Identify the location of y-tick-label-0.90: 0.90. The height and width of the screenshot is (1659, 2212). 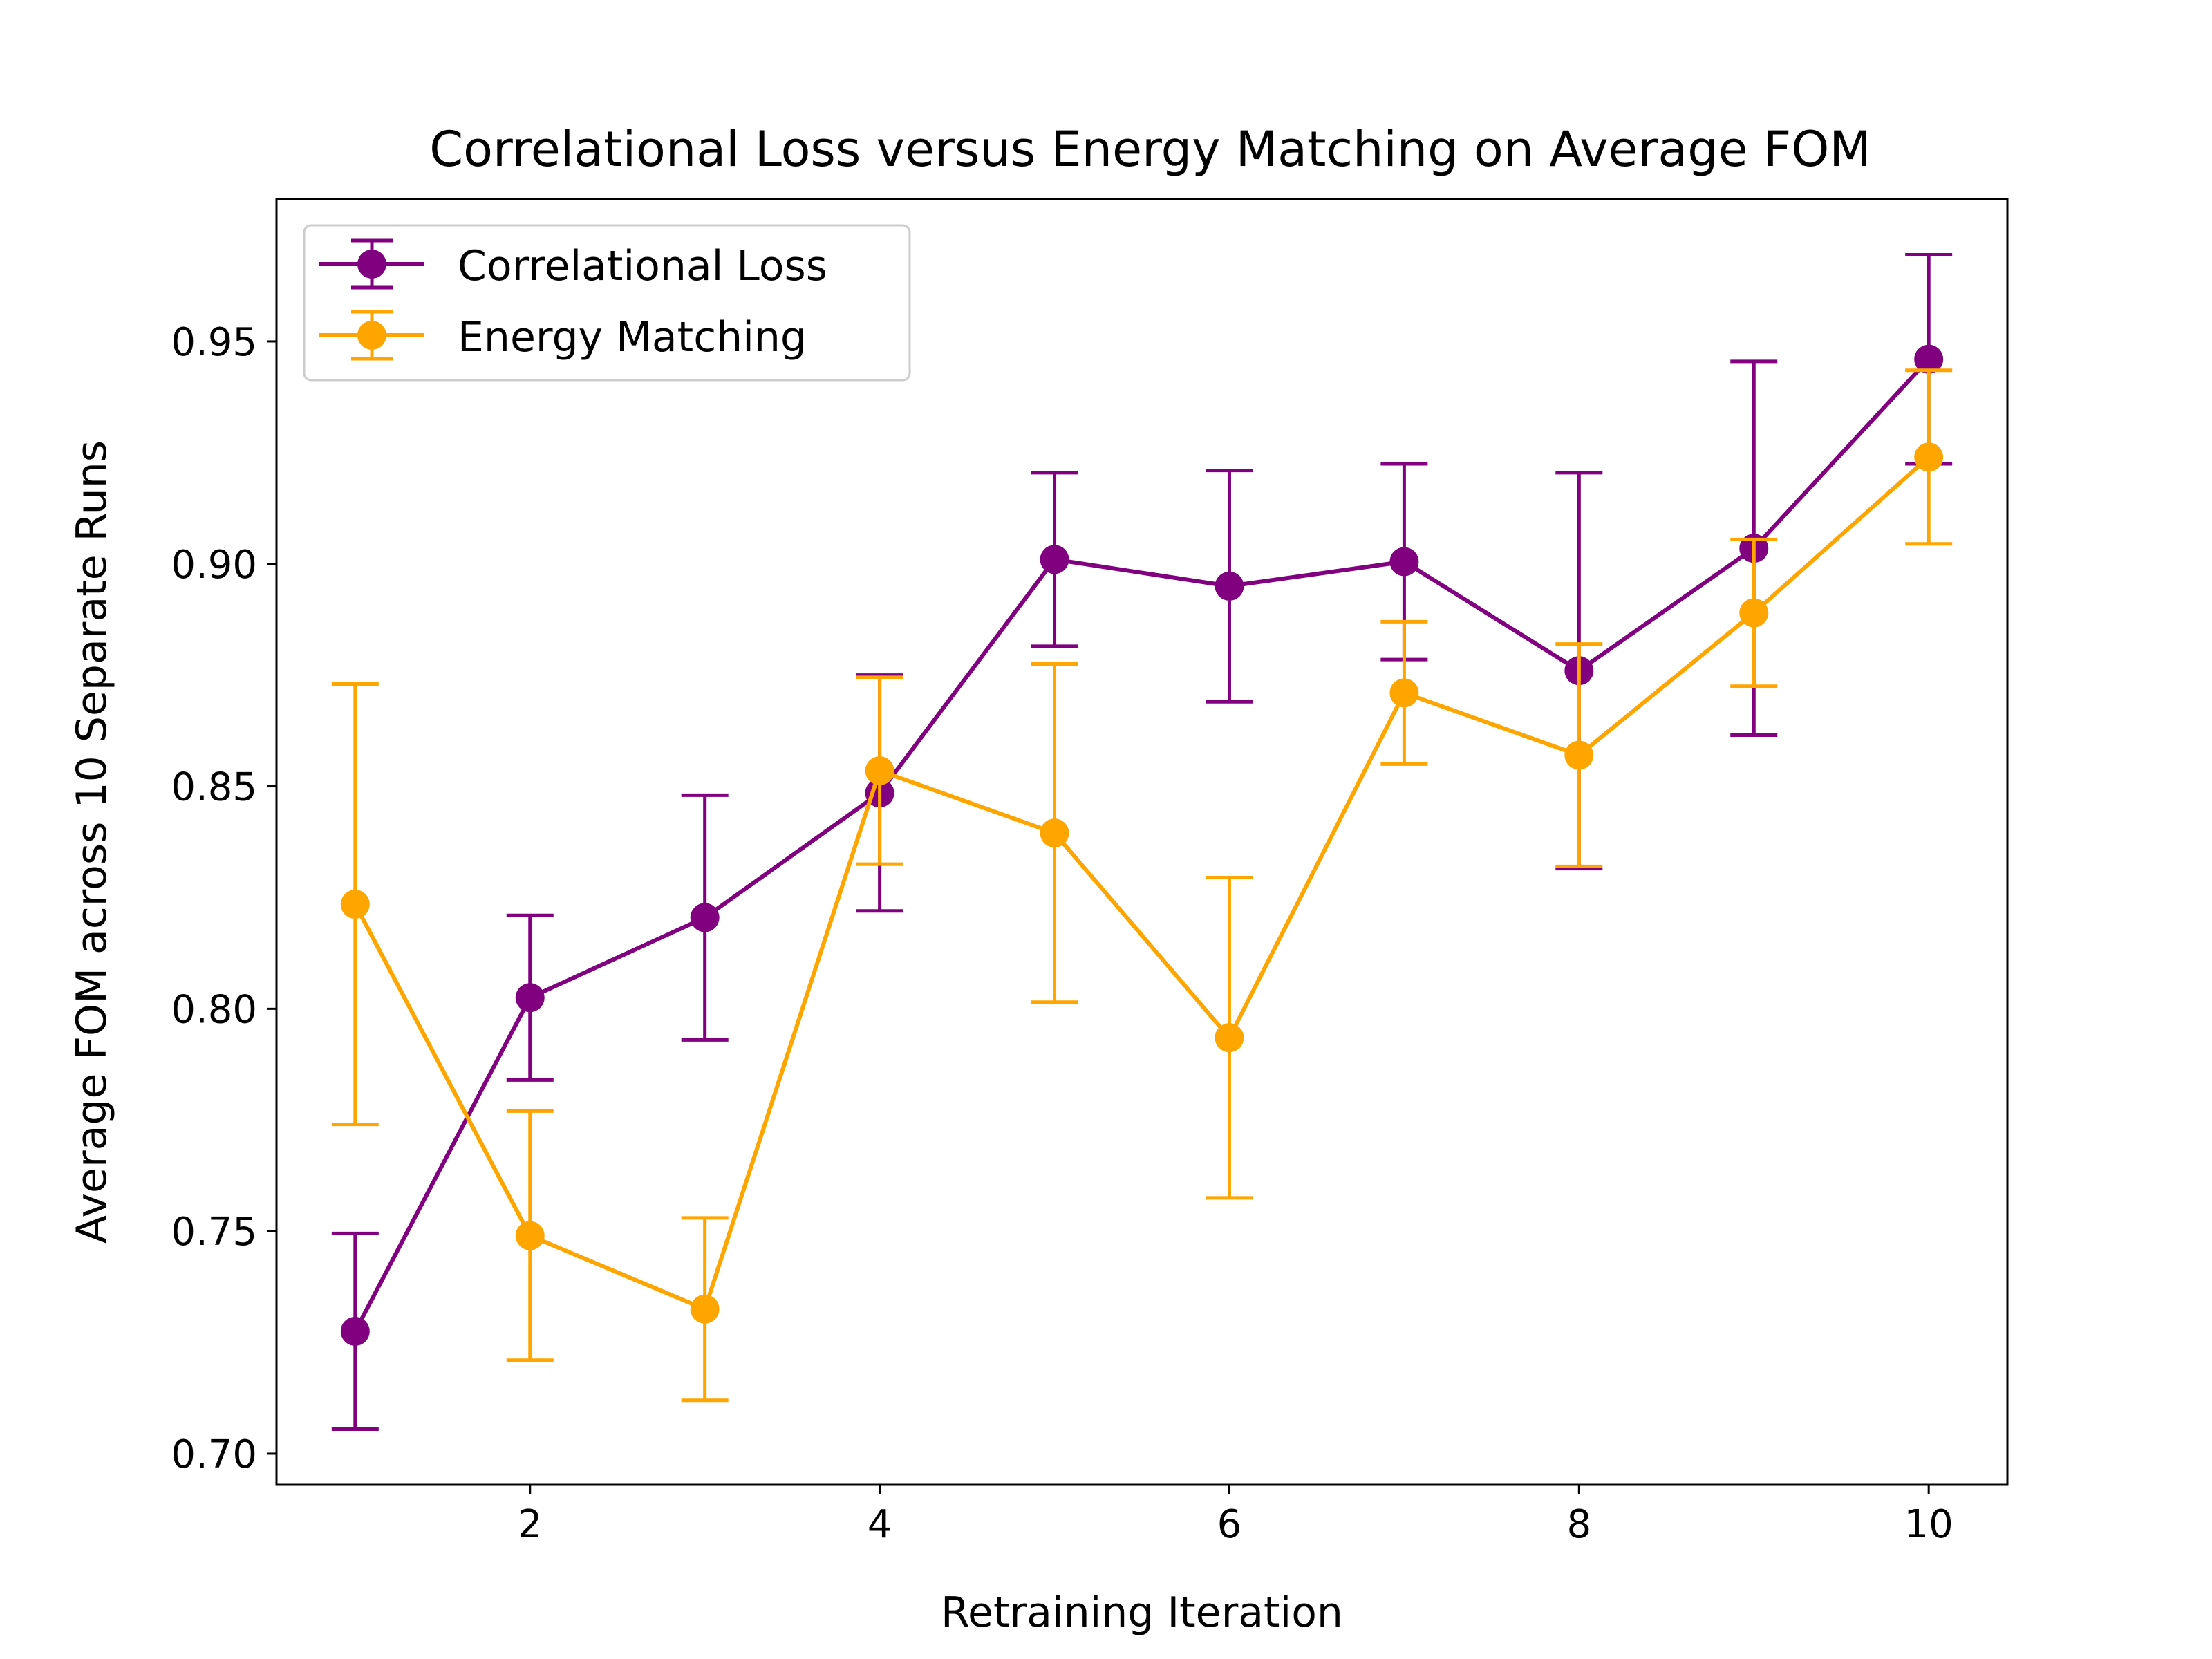
(214, 565).